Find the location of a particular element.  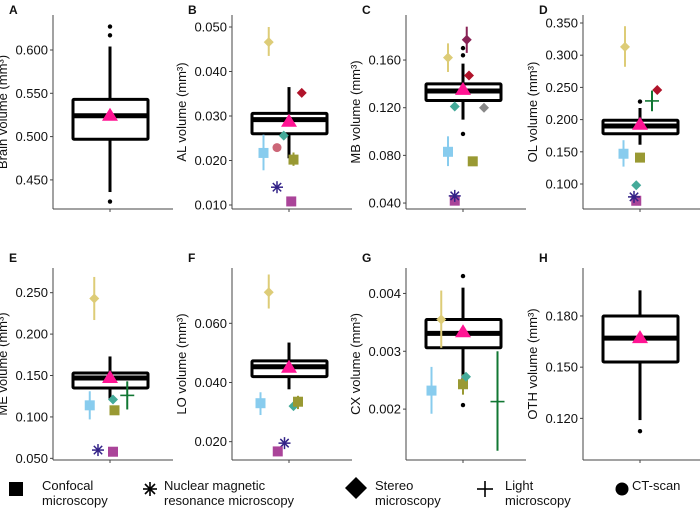

panel-a: A 0.450 0.500 0.550 0.600 Brain volume (mm³) is located at coordinates (86, 107).